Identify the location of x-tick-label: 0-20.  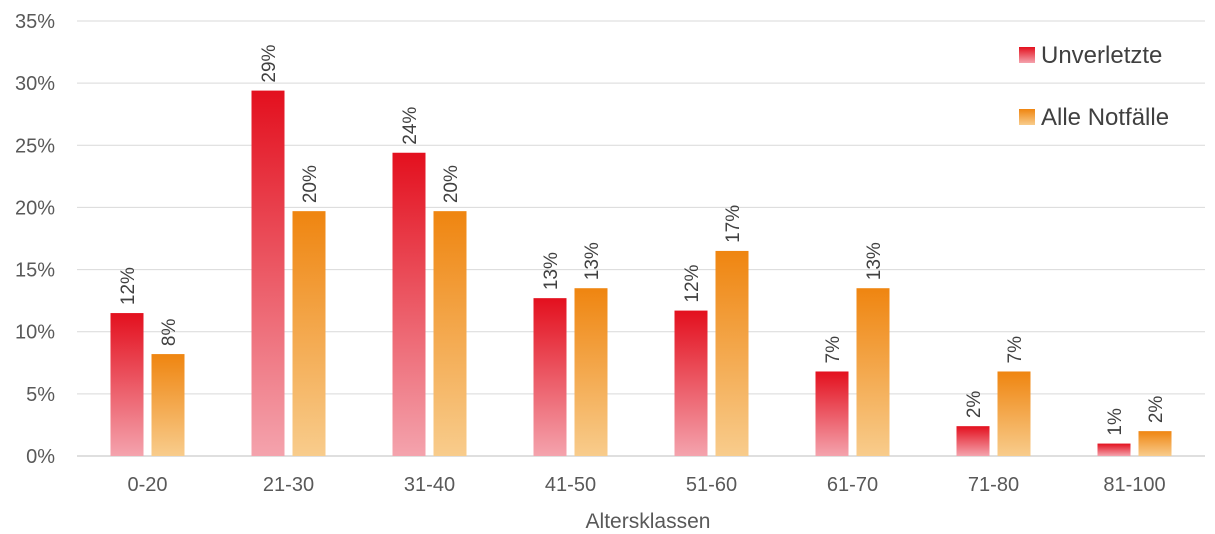
(147, 485).